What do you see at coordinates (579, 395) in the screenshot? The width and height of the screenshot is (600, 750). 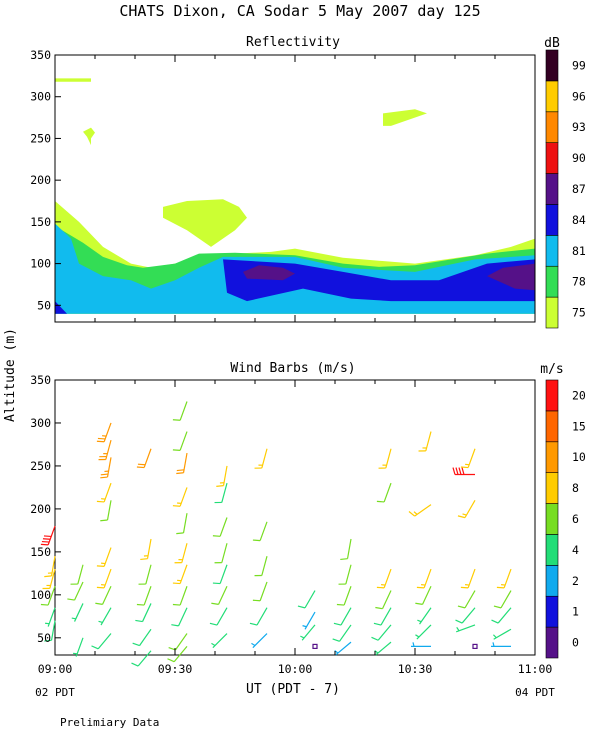 I see `colorbar-label: 20` at bounding box center [579, 395].